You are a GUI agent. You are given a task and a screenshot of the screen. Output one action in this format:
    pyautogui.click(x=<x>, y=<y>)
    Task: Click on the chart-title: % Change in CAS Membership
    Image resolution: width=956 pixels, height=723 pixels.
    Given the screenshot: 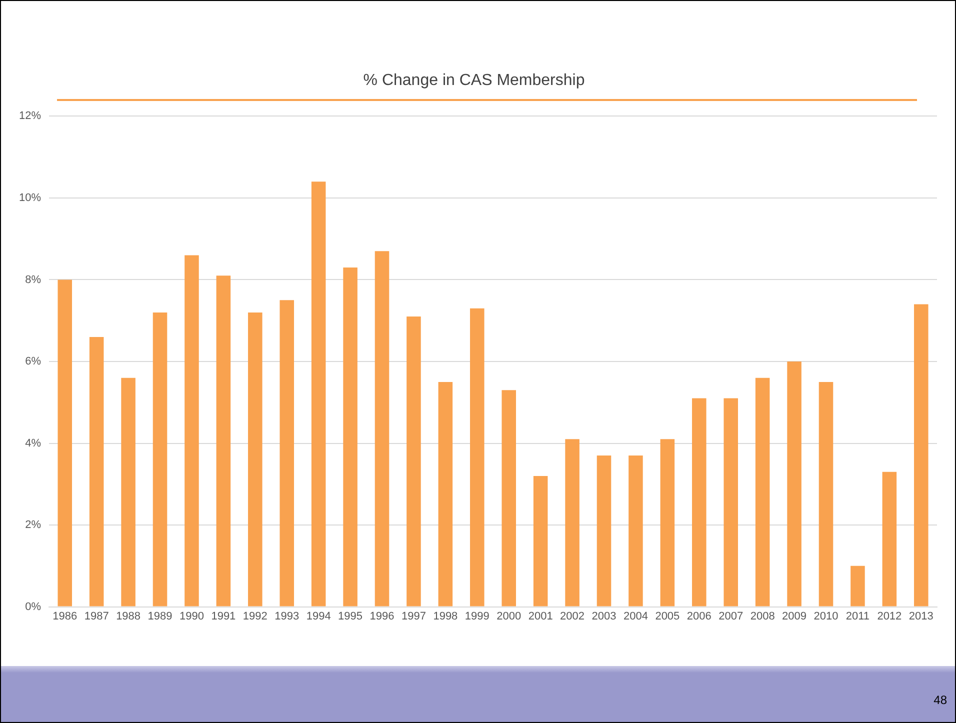 What is the action you would take?
    pyautogui.click(x=474, y=81)
    